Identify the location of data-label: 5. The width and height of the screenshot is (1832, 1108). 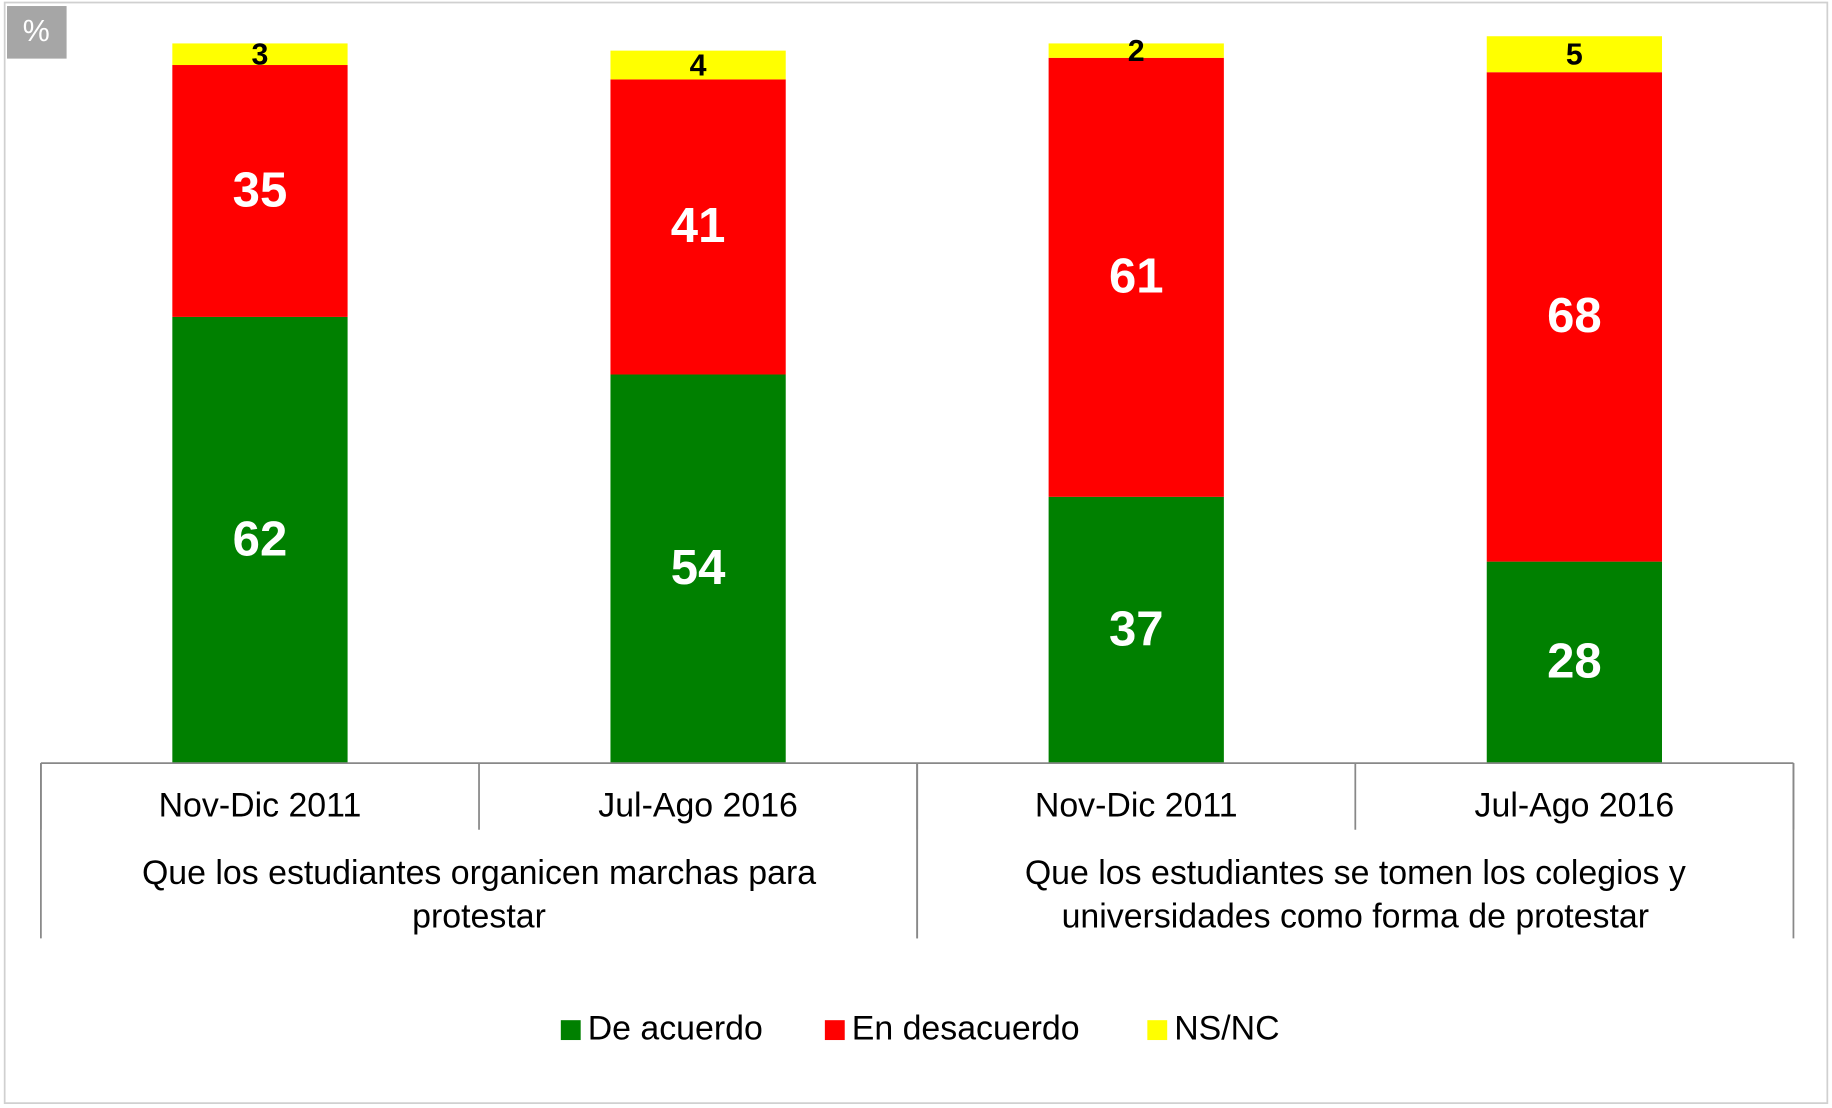
(1574, 55).